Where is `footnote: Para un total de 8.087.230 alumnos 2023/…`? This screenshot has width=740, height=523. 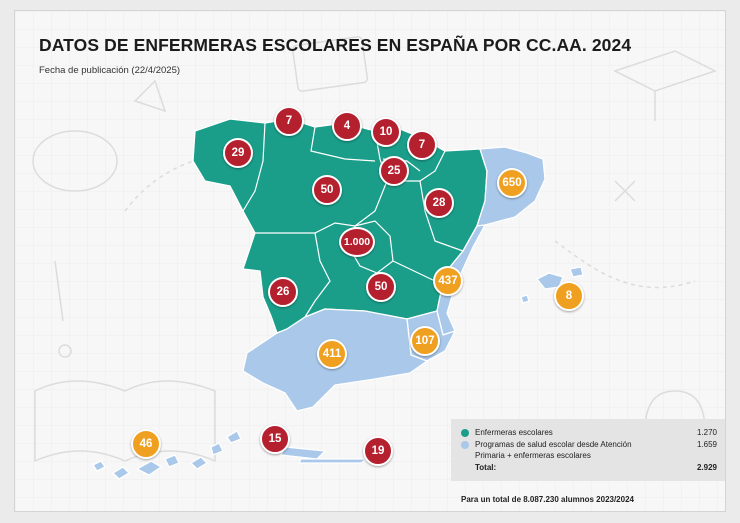 footnote: Para un total de 8.087.230 alumnos 2023/… is located at coordinates (547, 499).